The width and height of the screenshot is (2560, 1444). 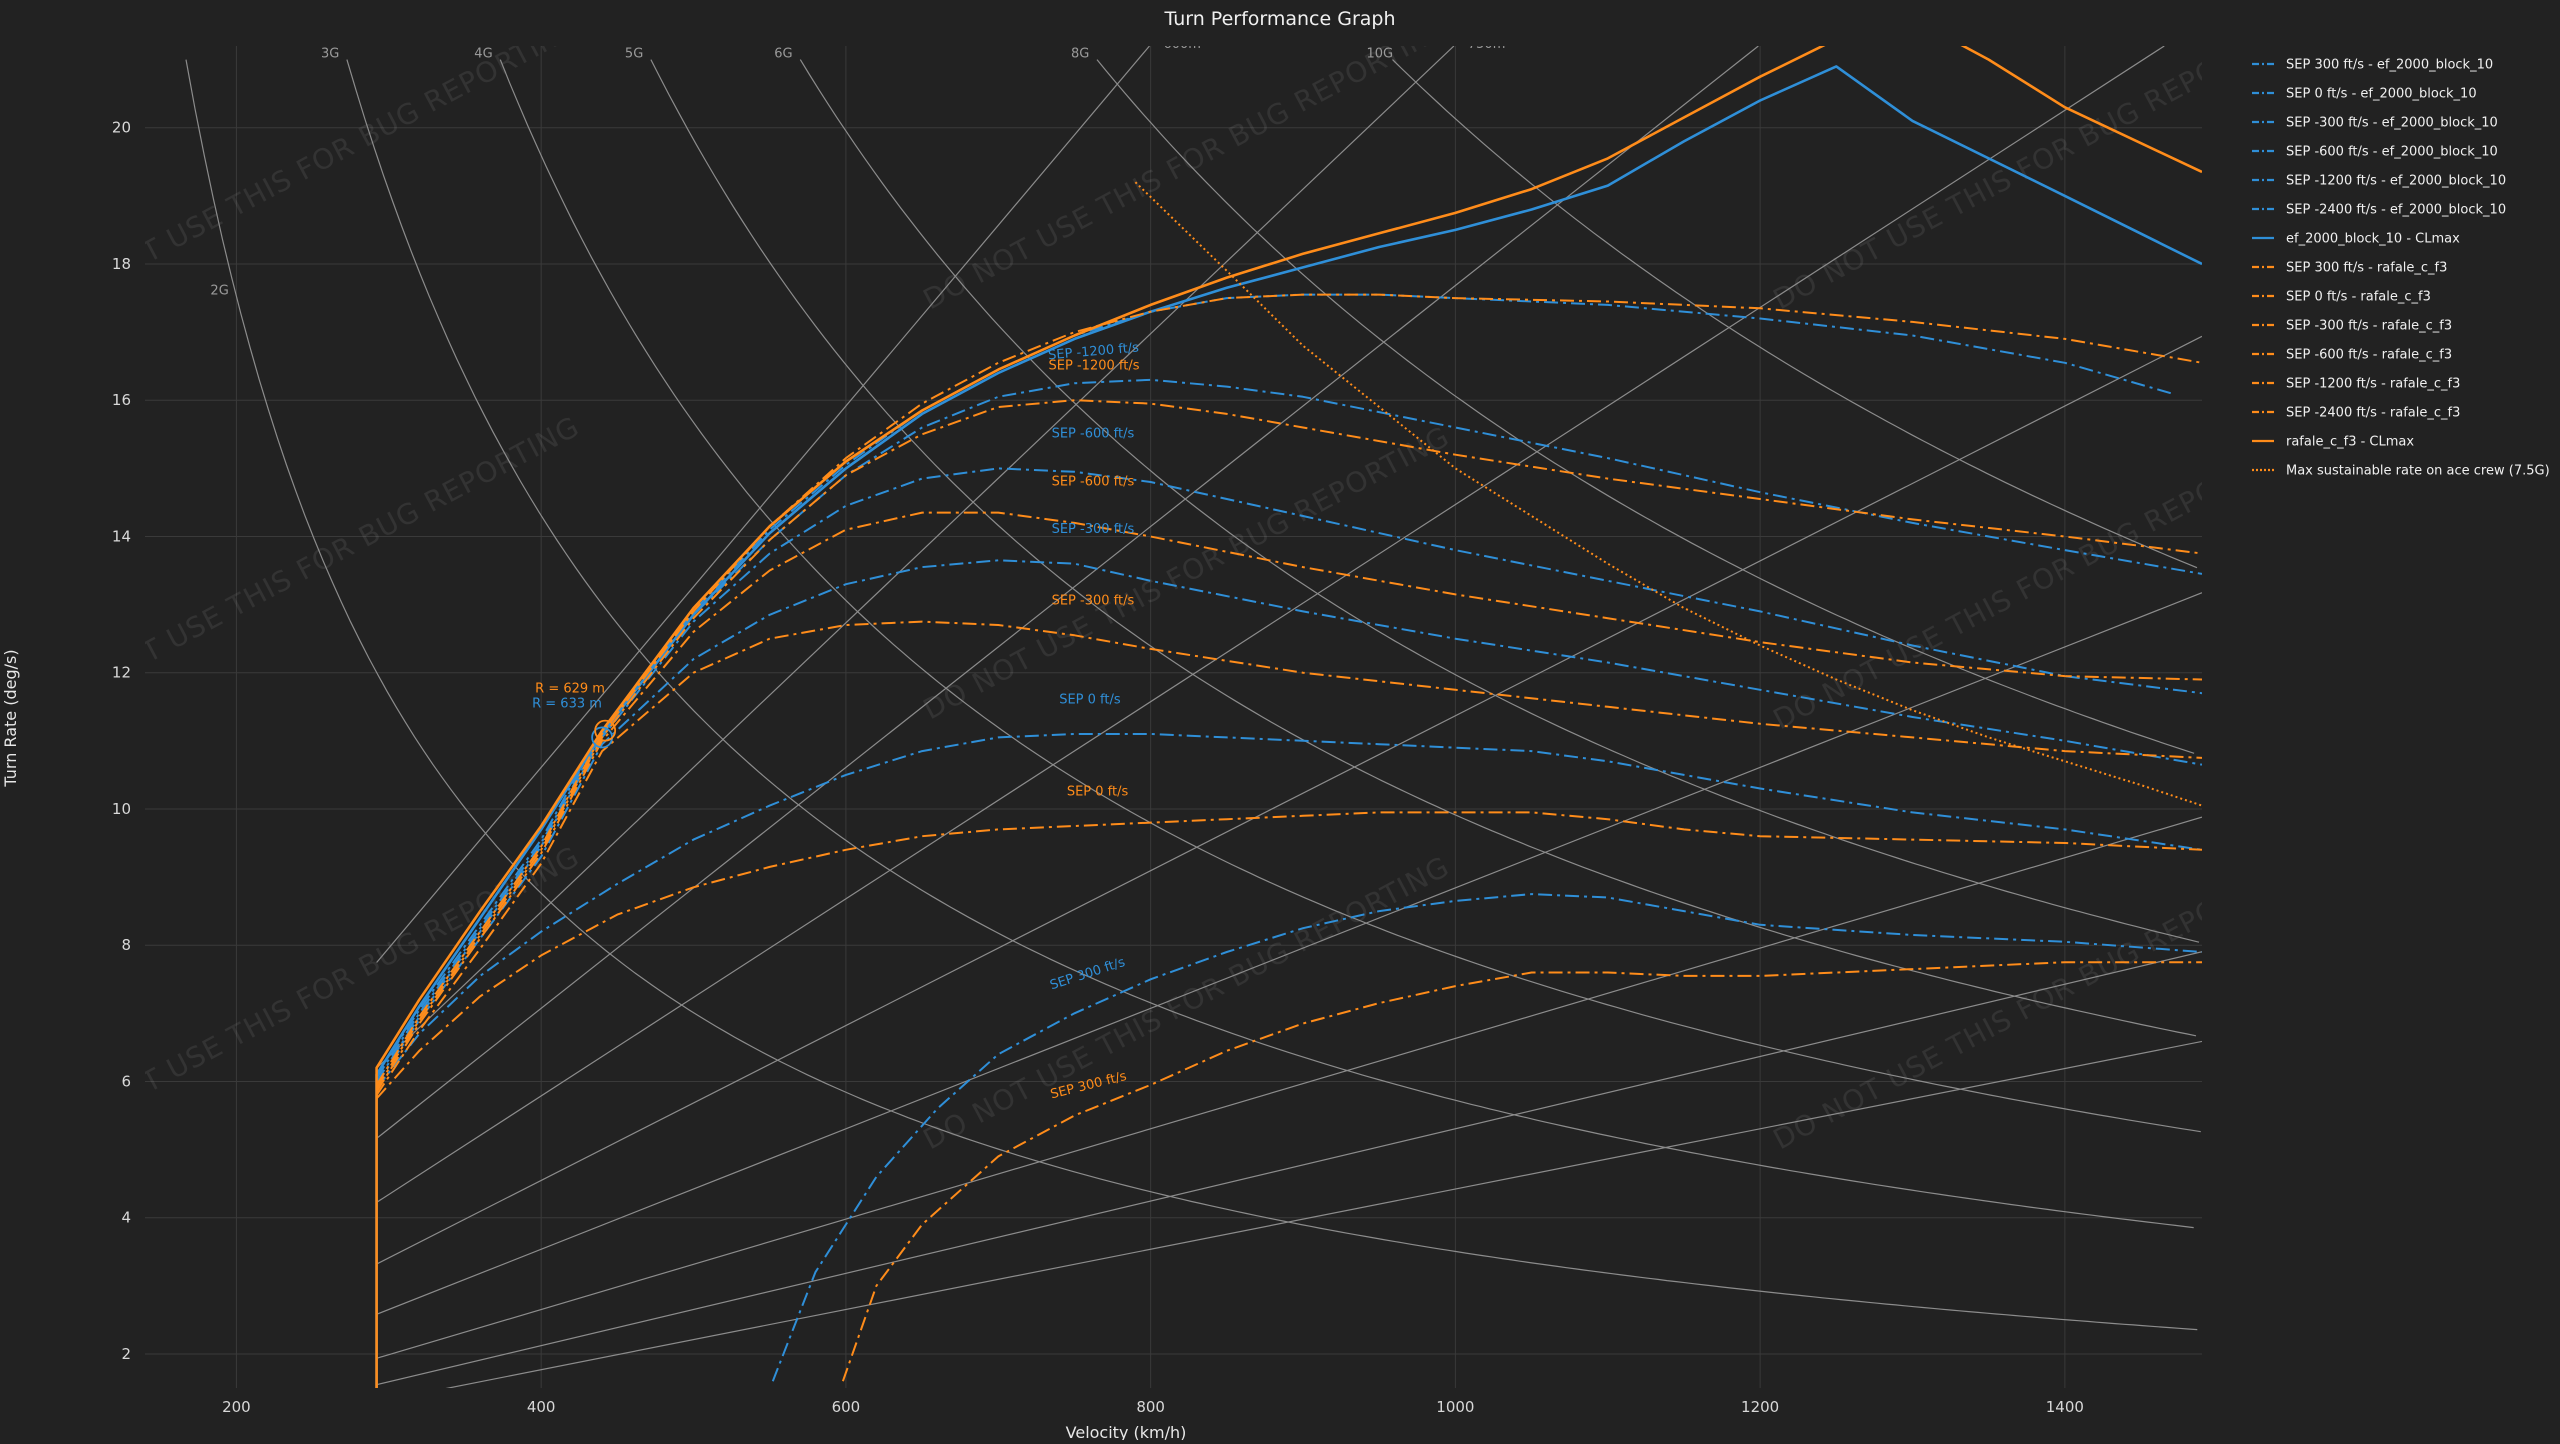 What do you see at coordinates (567, 703) in the screenshot?
I see `corner-radius-label: R = 633 m` at bounding box center [567, 703].